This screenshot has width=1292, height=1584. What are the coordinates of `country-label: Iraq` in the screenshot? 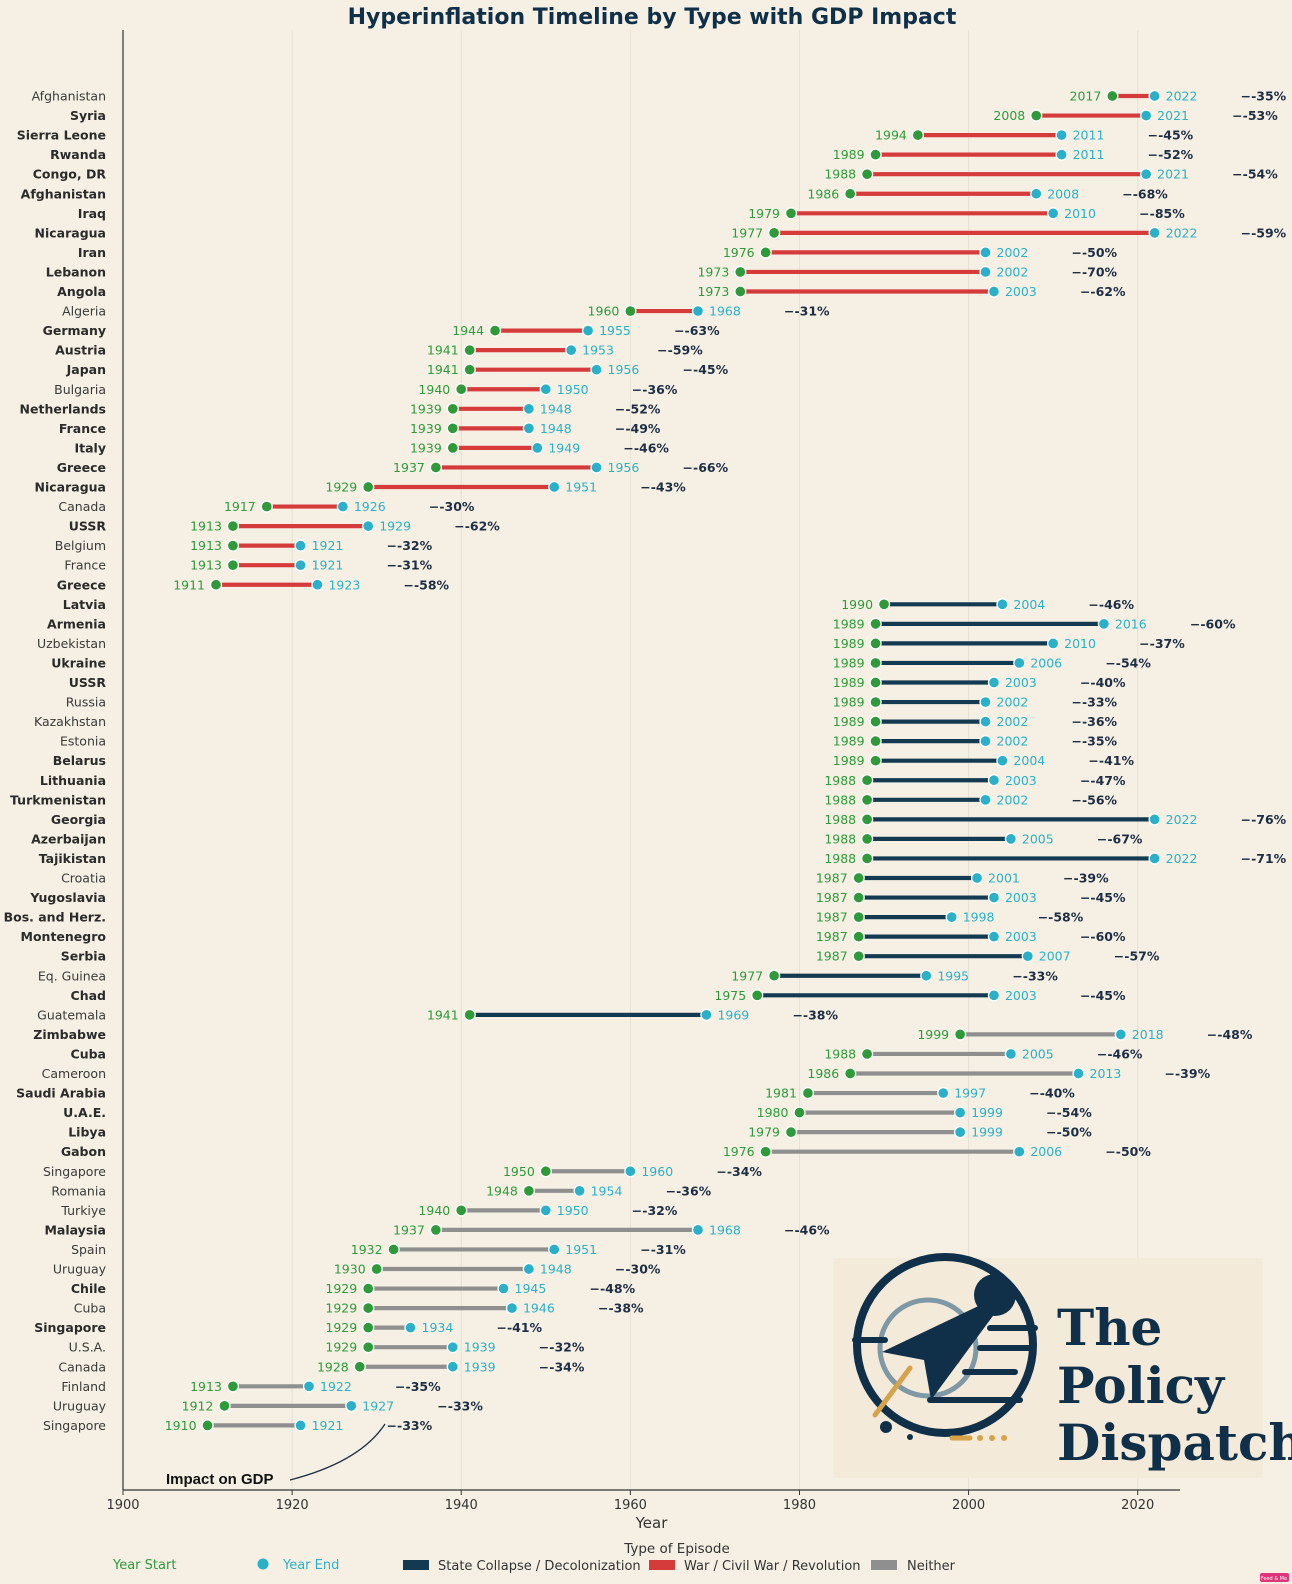 It's located at (92, 213).